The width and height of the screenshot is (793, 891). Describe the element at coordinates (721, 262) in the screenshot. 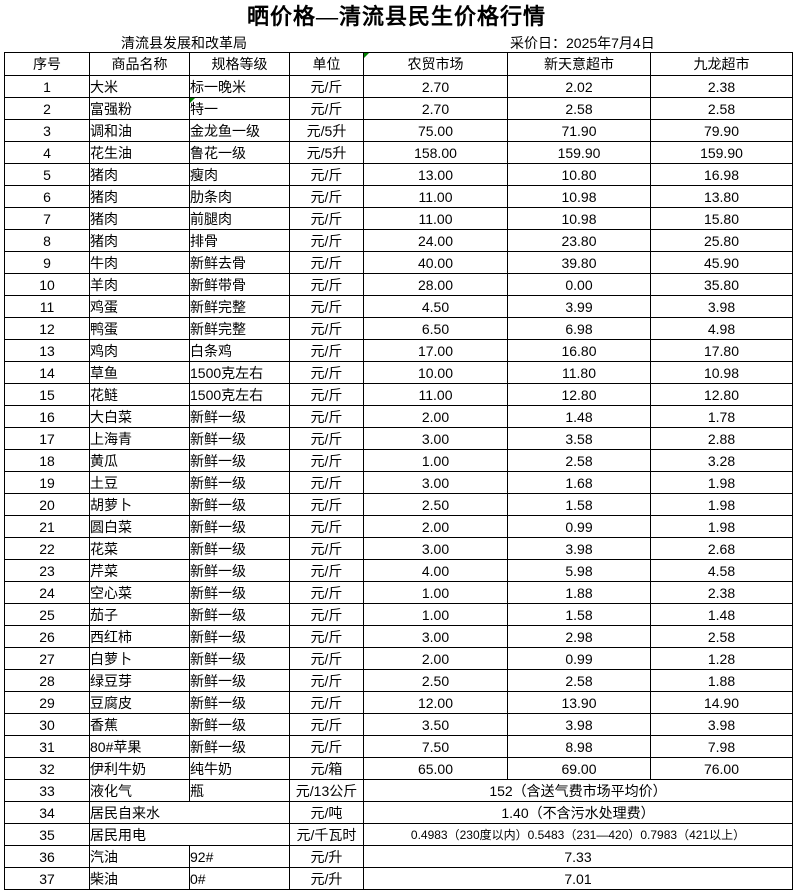

I see `cell-price-jiulong: 45.90` at that location.